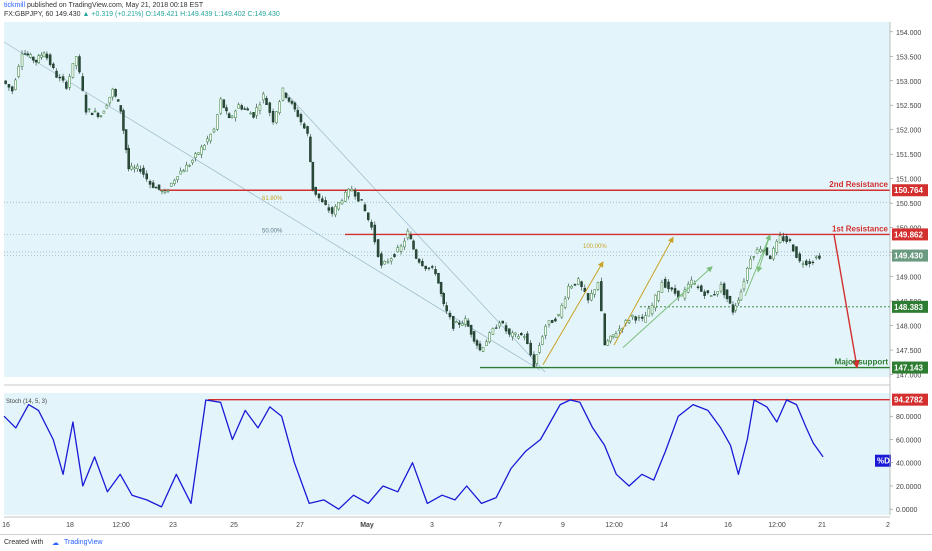 This screenshot has height=551, width=932. Describe the element at coordinates (908, 234) in the screenshot. I see `resistance-1-tag-value: 149.862` at that location.